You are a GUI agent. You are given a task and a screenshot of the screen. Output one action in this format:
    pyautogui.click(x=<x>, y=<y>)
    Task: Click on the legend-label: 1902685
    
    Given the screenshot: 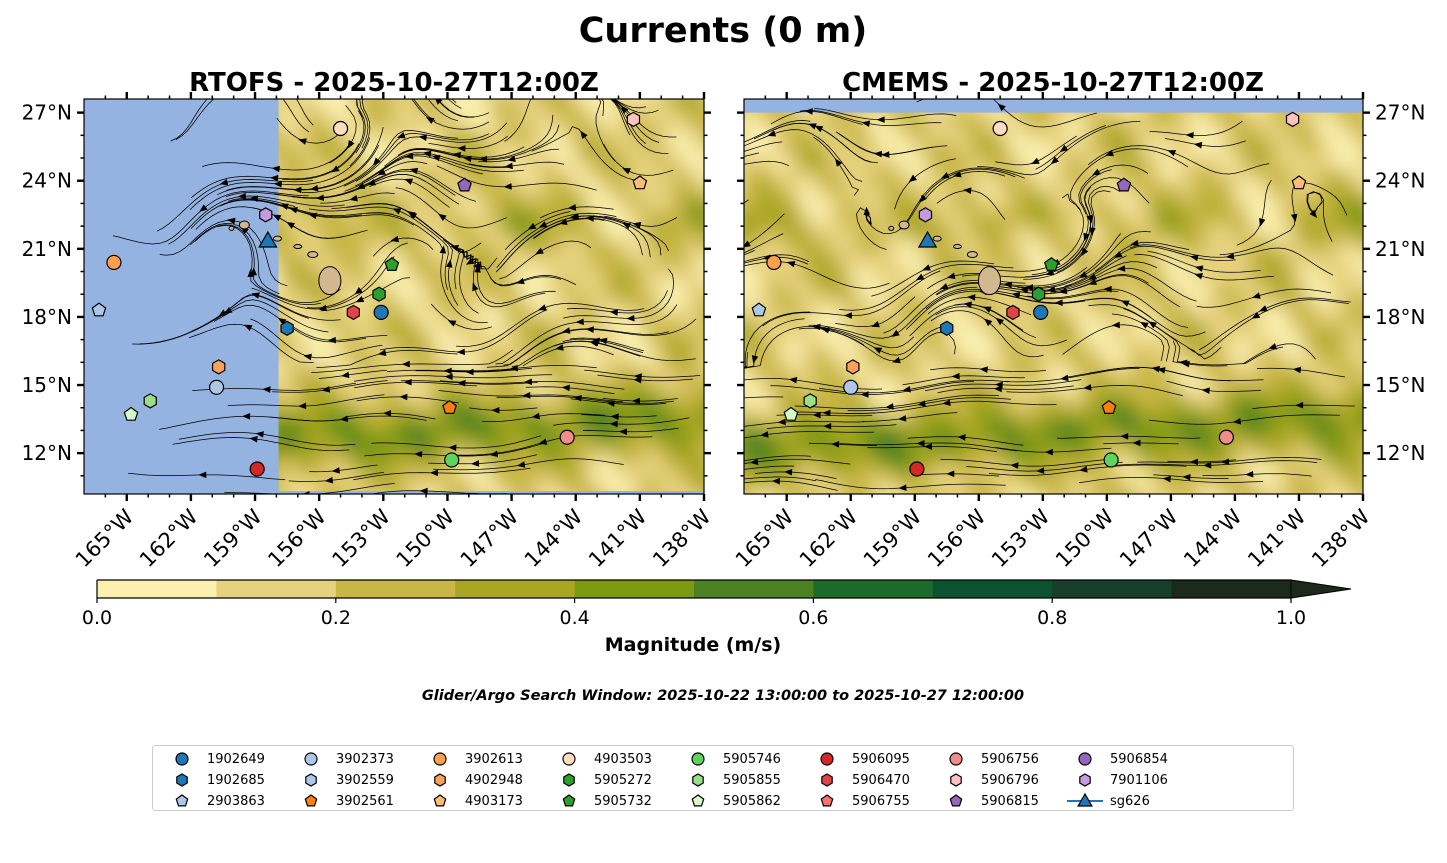 What is the action you would take?
    pyautogui.click(x=236, y=780)
    